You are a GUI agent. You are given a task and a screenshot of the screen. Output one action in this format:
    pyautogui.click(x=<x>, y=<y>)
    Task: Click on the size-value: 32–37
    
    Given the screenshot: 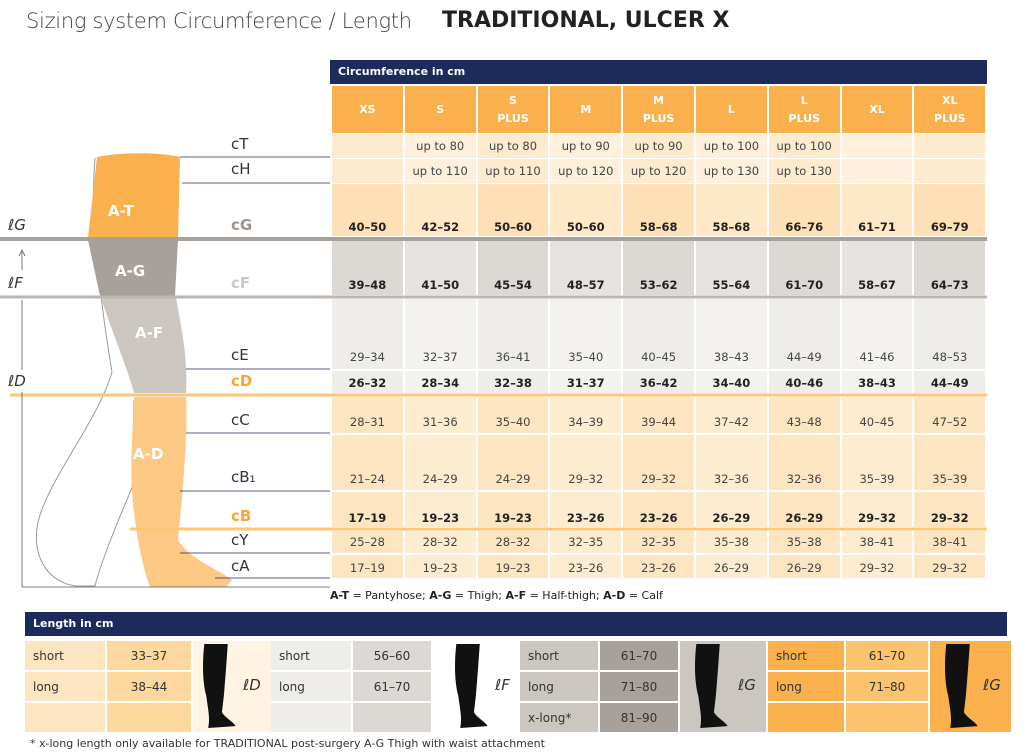 What is the action you would take?
    pyautogui.click(x=440, y=334)
    